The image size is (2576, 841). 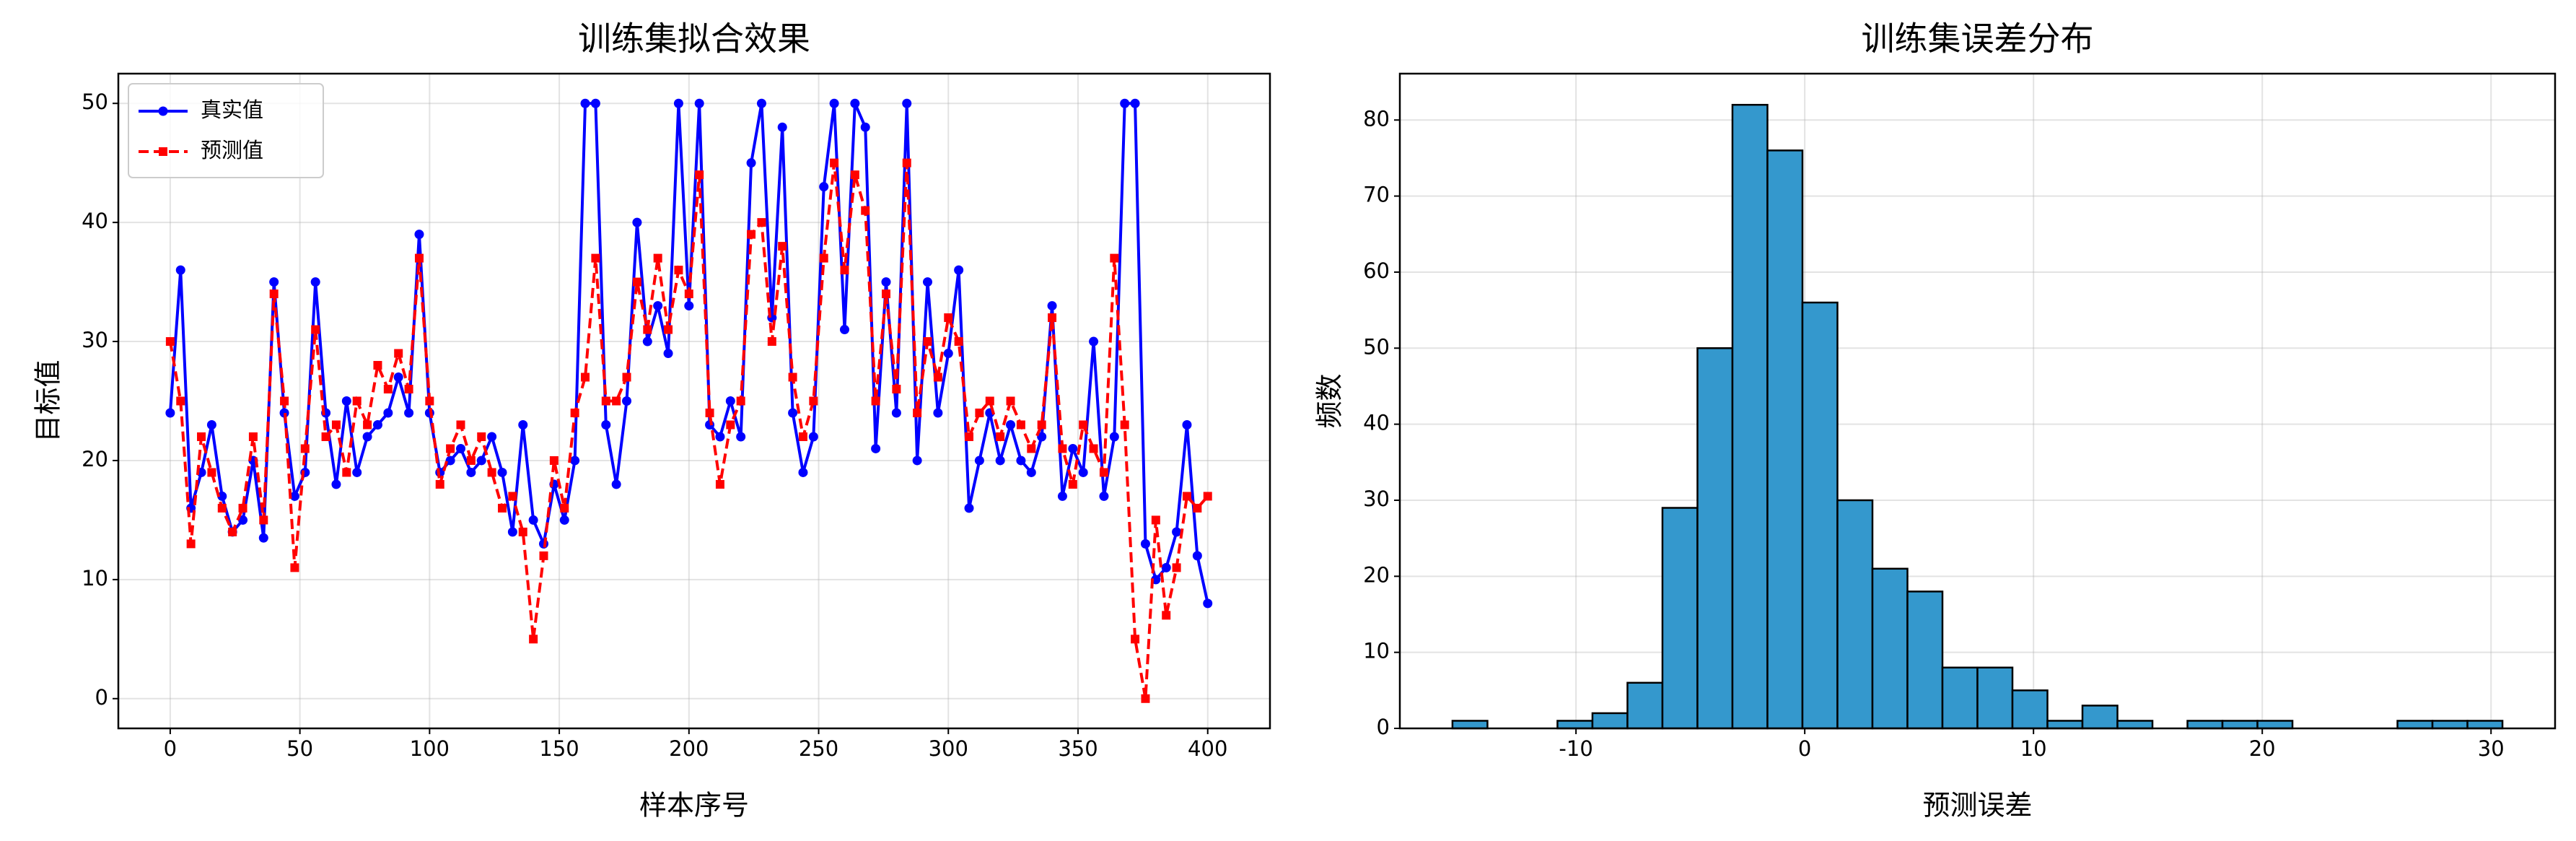 What do you see at coordinates (1376, 270) in the screenshot?
I see `y-tick-label: 60` at bounding box center [1376, 270].